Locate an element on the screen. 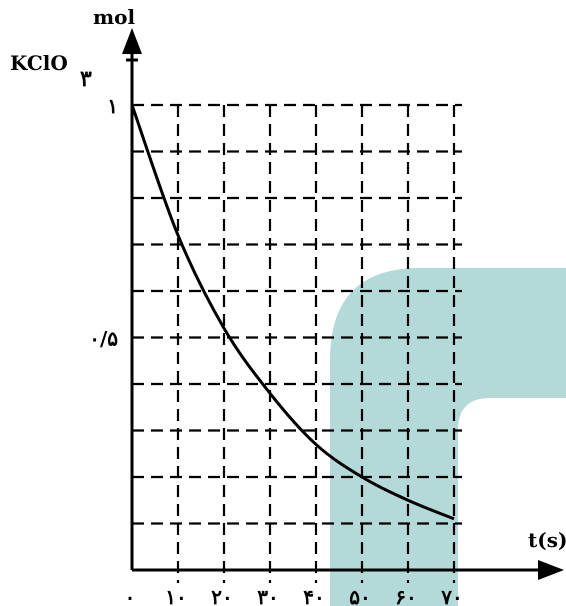  x-tick-label: ۱۰ is located at coordinates (175, 595).